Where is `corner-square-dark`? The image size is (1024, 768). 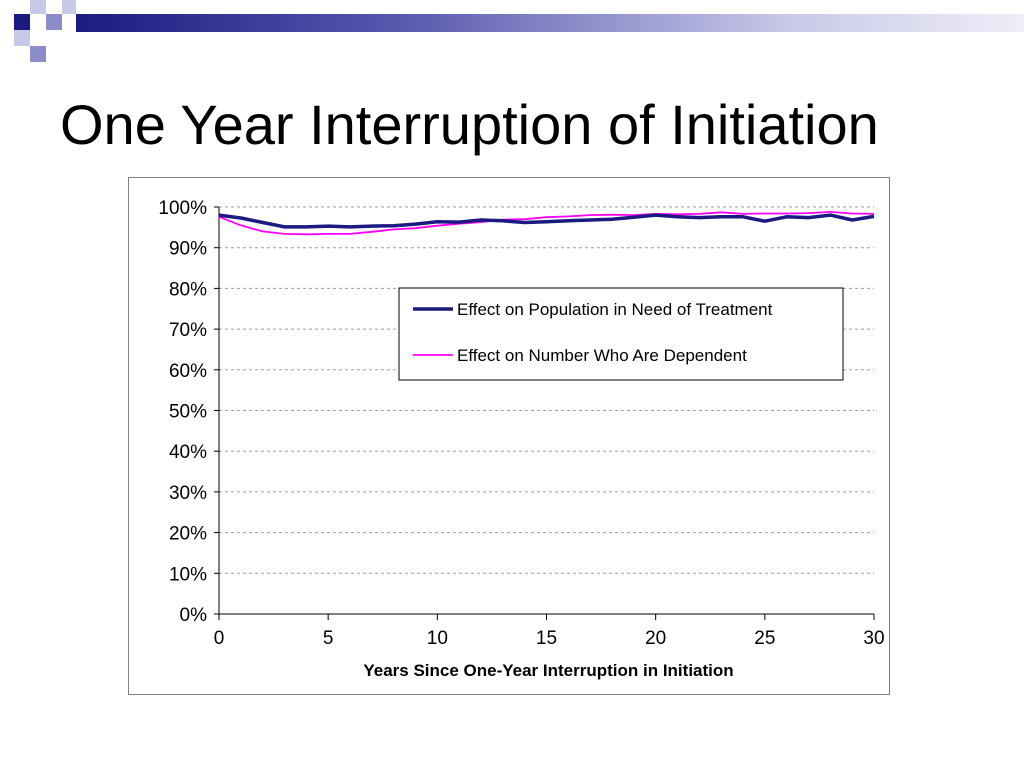
corner-square-dark is located at coordinates (22, 22).